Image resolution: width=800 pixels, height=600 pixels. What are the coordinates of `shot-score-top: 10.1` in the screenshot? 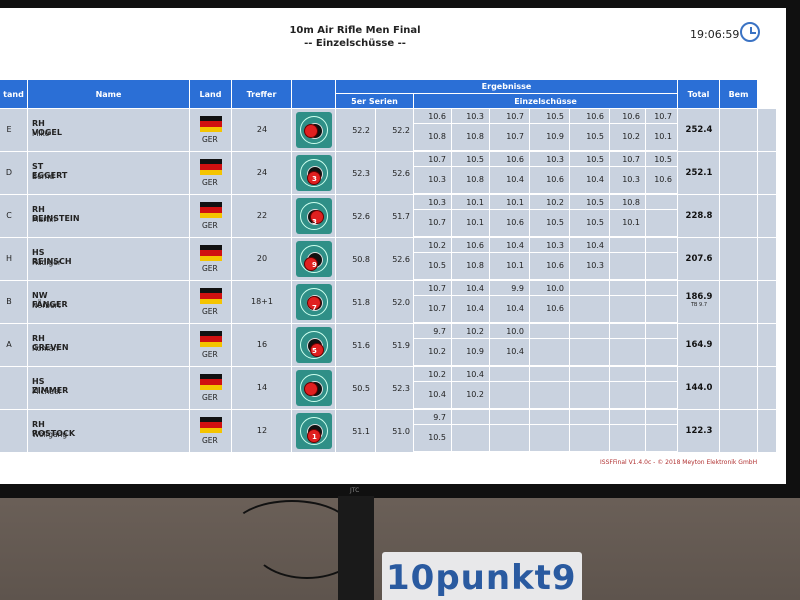 It's located at (475, 202).